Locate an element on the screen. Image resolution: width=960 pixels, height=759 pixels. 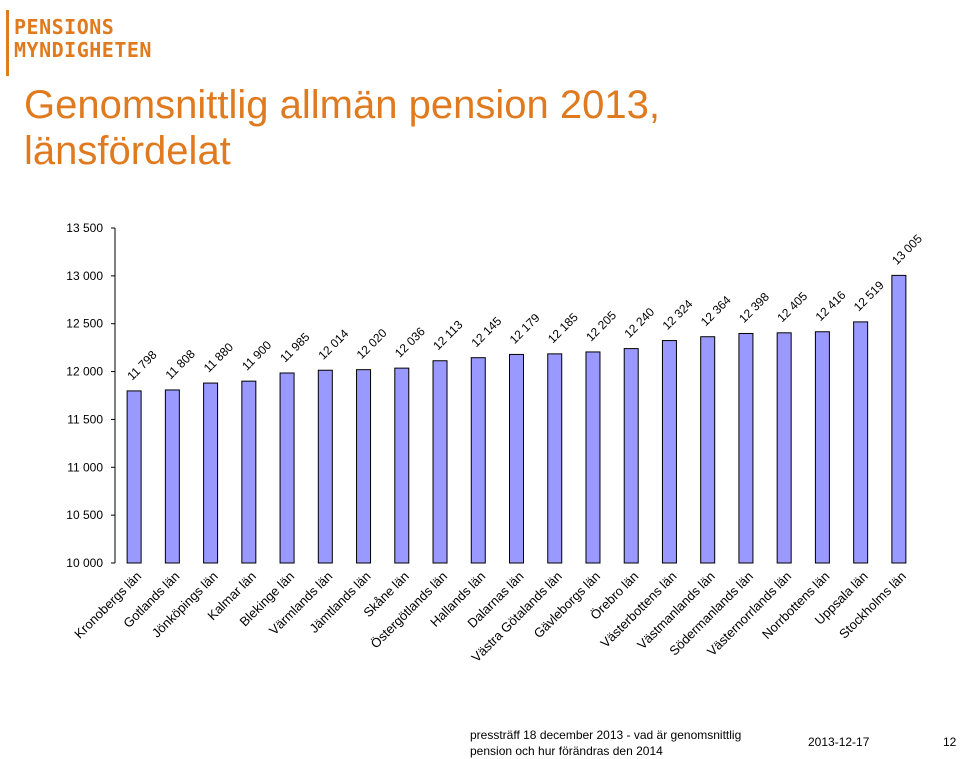
data-label: 11 880 is located at coordinates (218, 357).